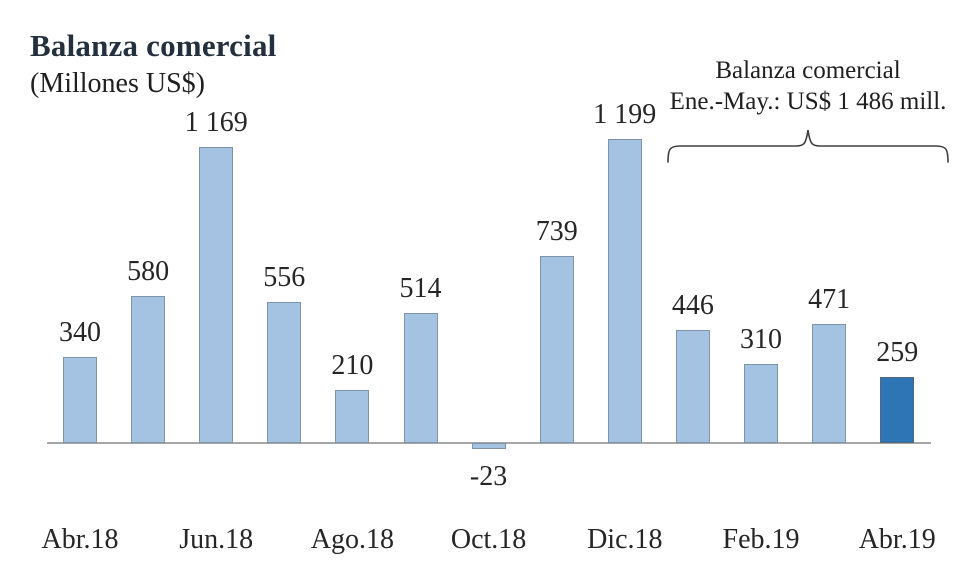  What do you see at coordinates (80, 539) in the screenshot?
I see `x-tick-label-Abr.18: Abr.18` at bounding box center [80, 539].